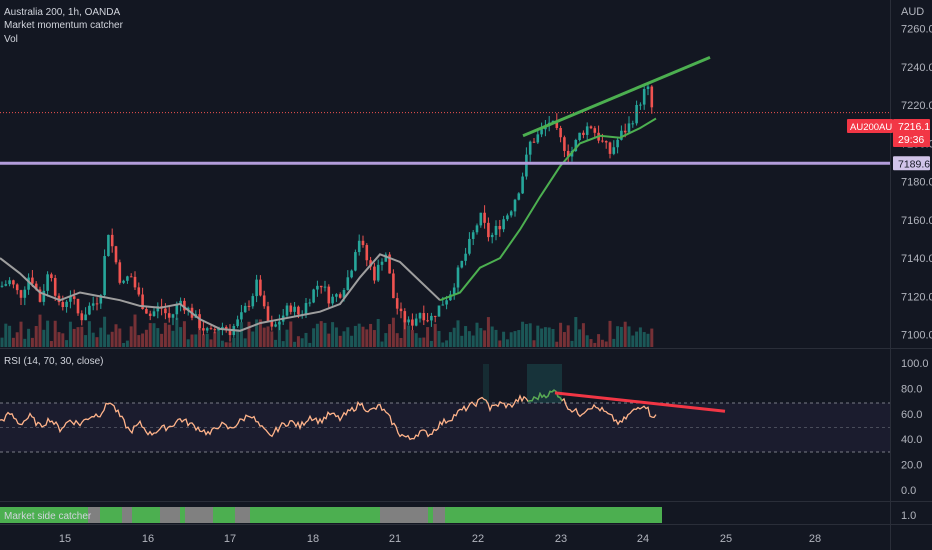  What do you see at coordinates (64, 25) in the screenshot?
I see `indicator-label: Market momentum catcher` at bounding box center [64, 25].